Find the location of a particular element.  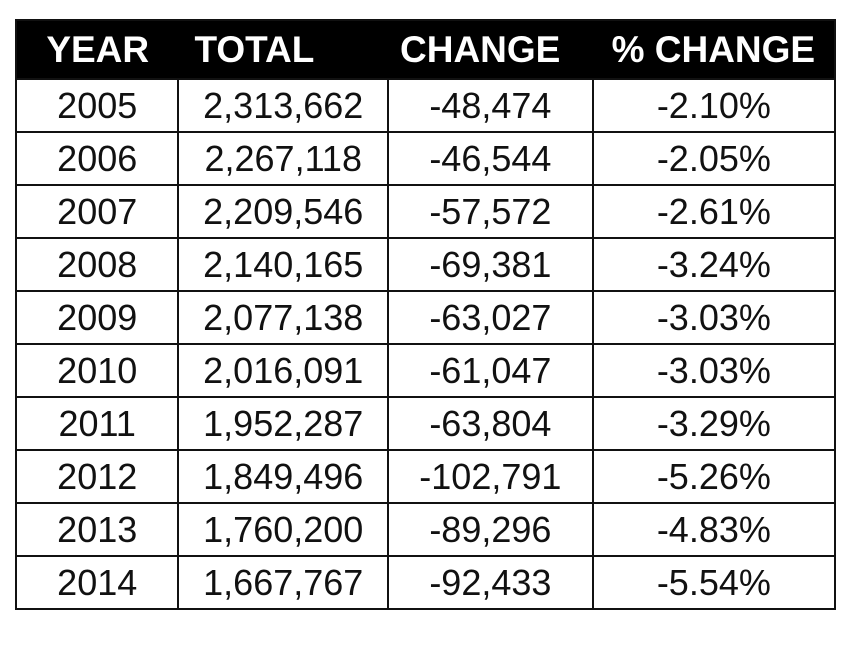

year-cell: 2013 is located at coordinates (97, 529).